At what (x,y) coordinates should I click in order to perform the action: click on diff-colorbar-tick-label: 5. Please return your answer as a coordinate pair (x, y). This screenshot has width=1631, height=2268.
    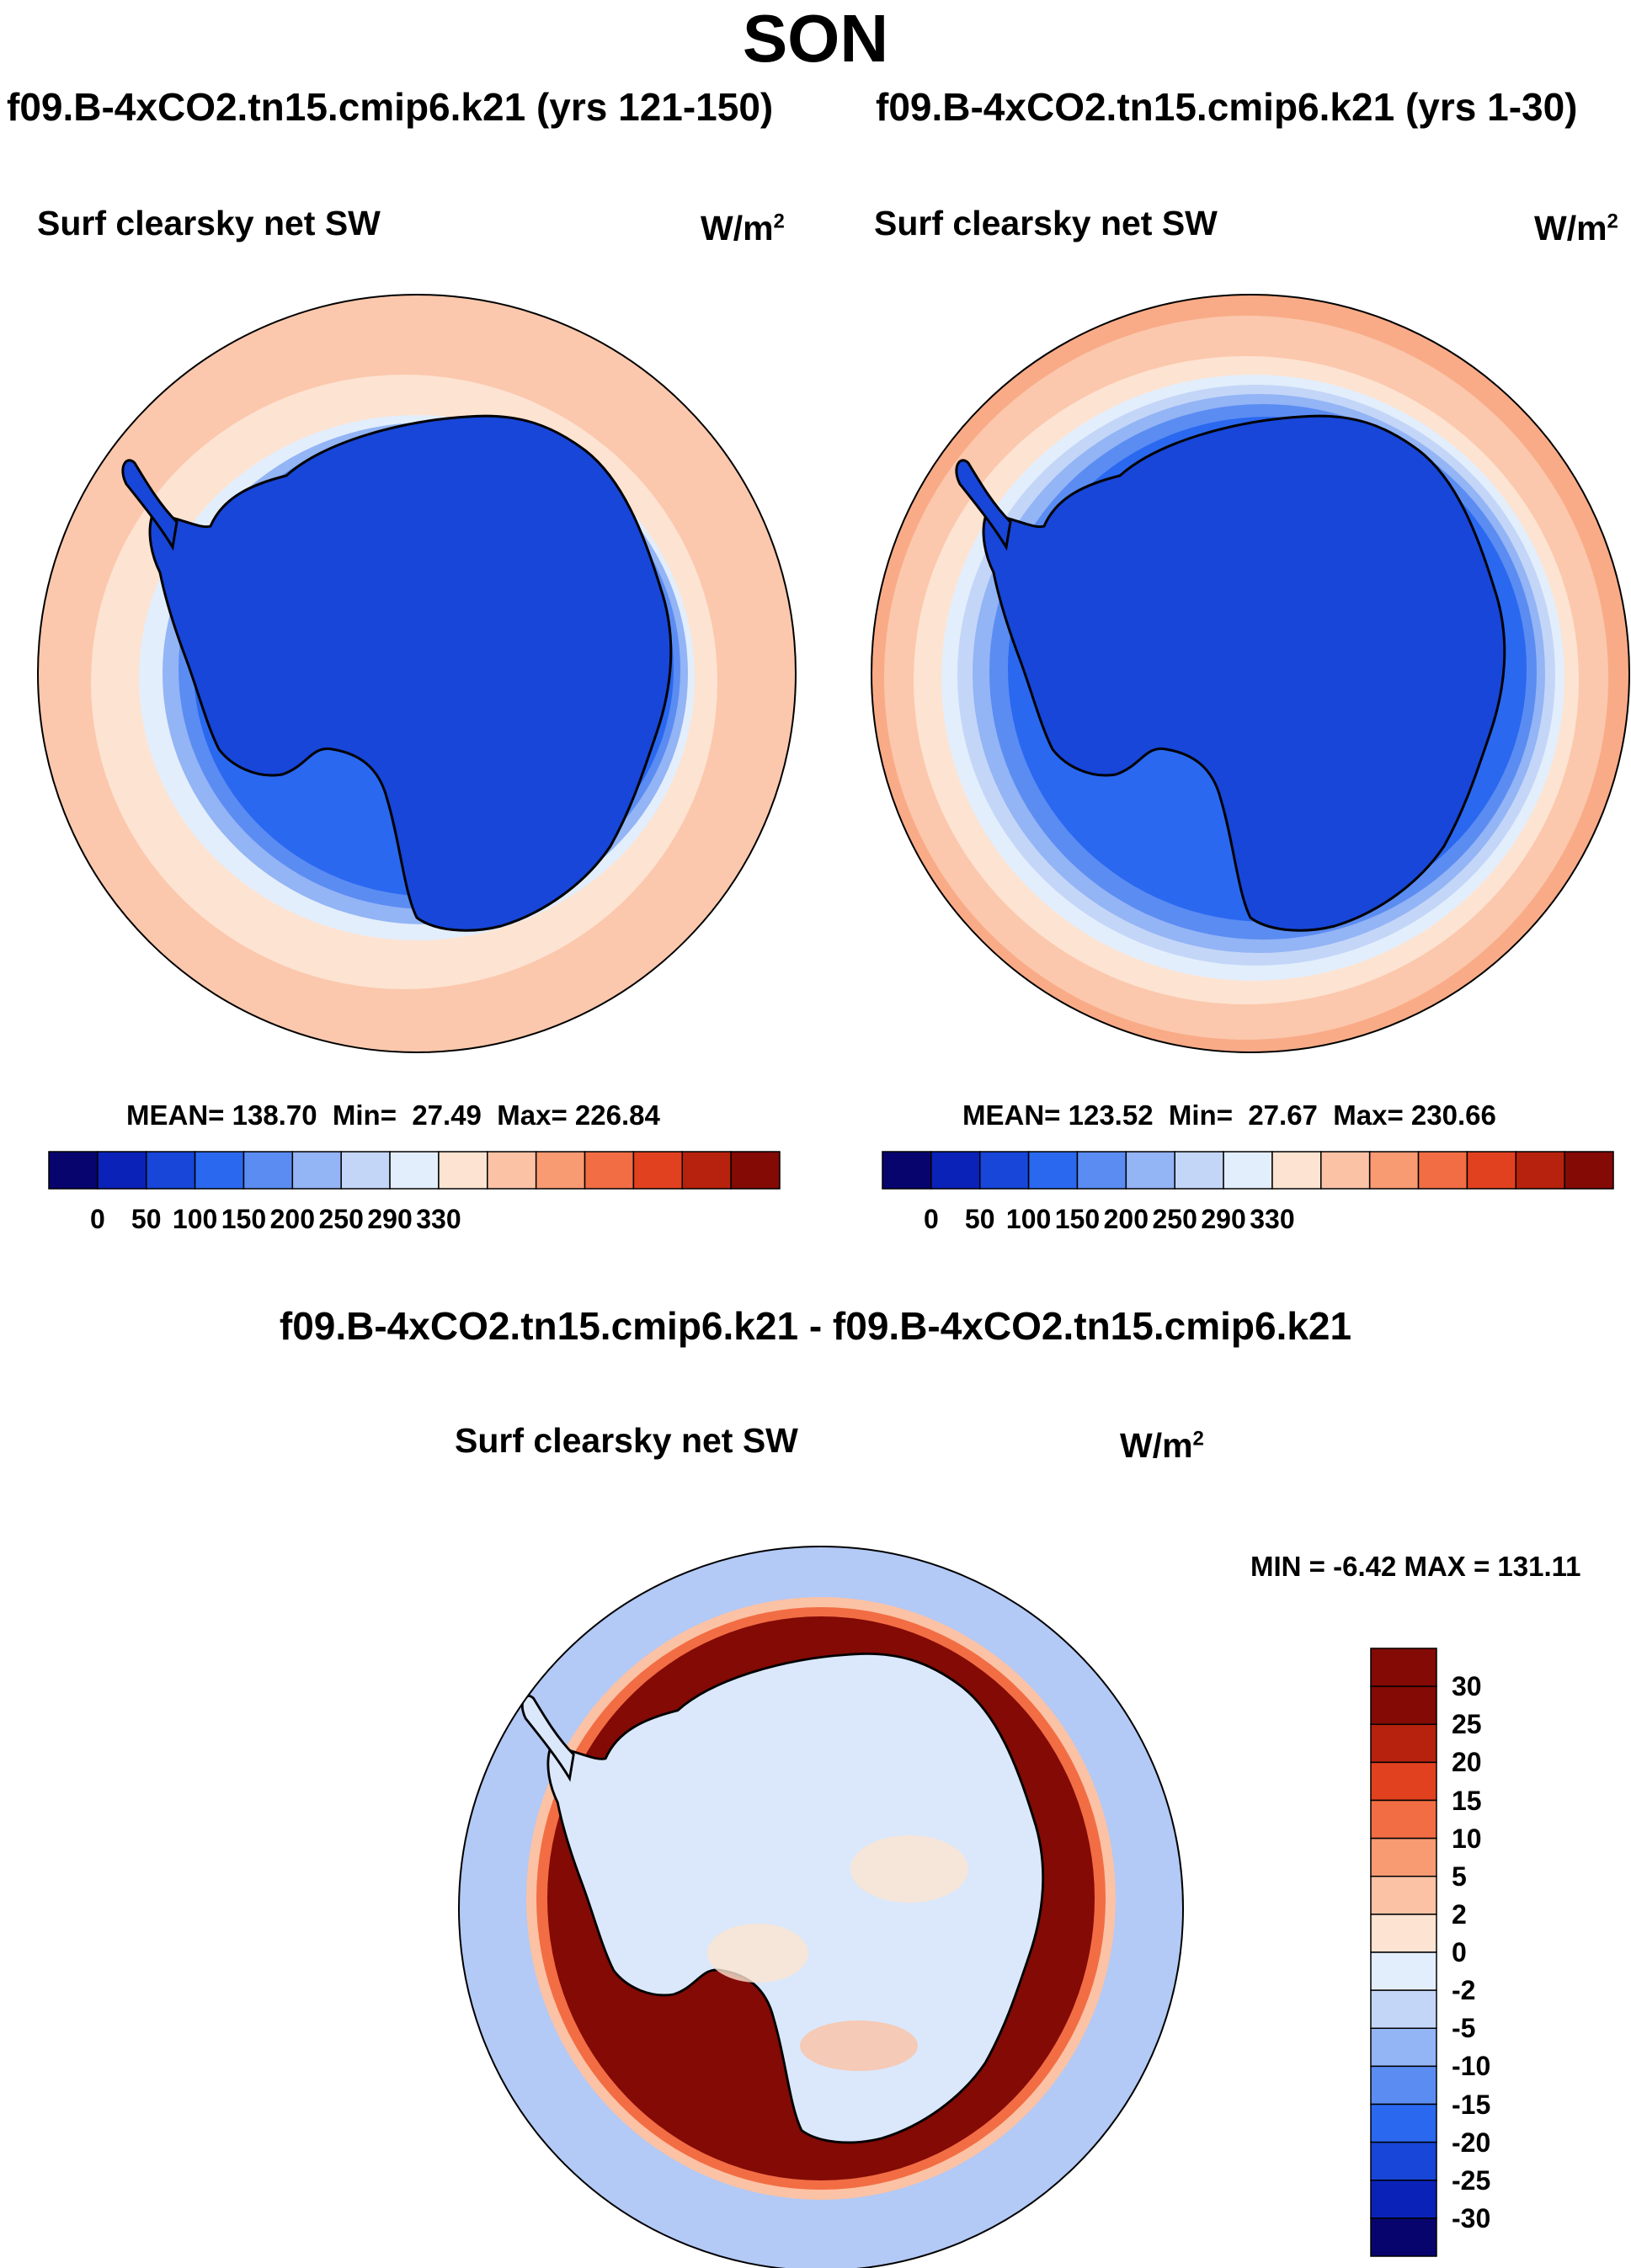
    Looking at the image, I should click on (1459, 1877).